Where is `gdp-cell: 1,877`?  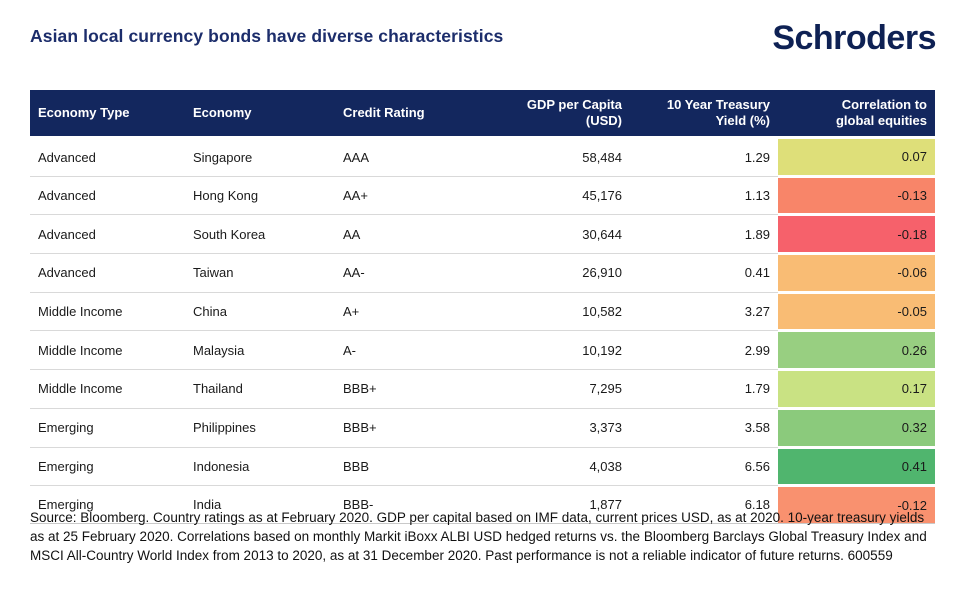 gdp-cell: 1,877 is located at coordinates (555, 504).